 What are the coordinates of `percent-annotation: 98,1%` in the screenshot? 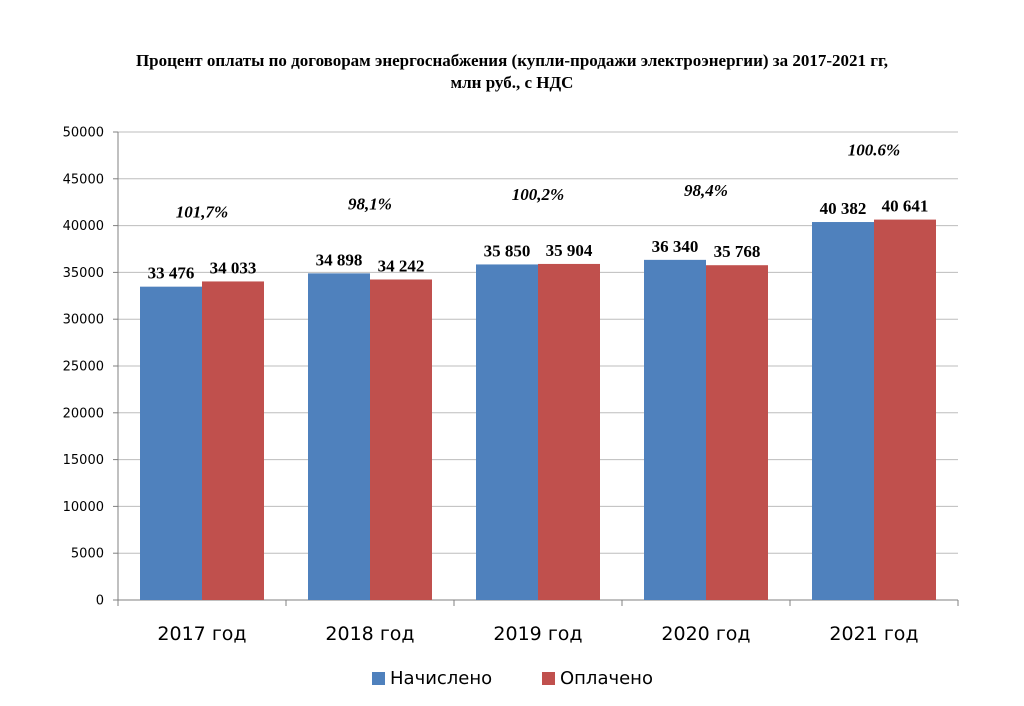 It's located at (370, 203).